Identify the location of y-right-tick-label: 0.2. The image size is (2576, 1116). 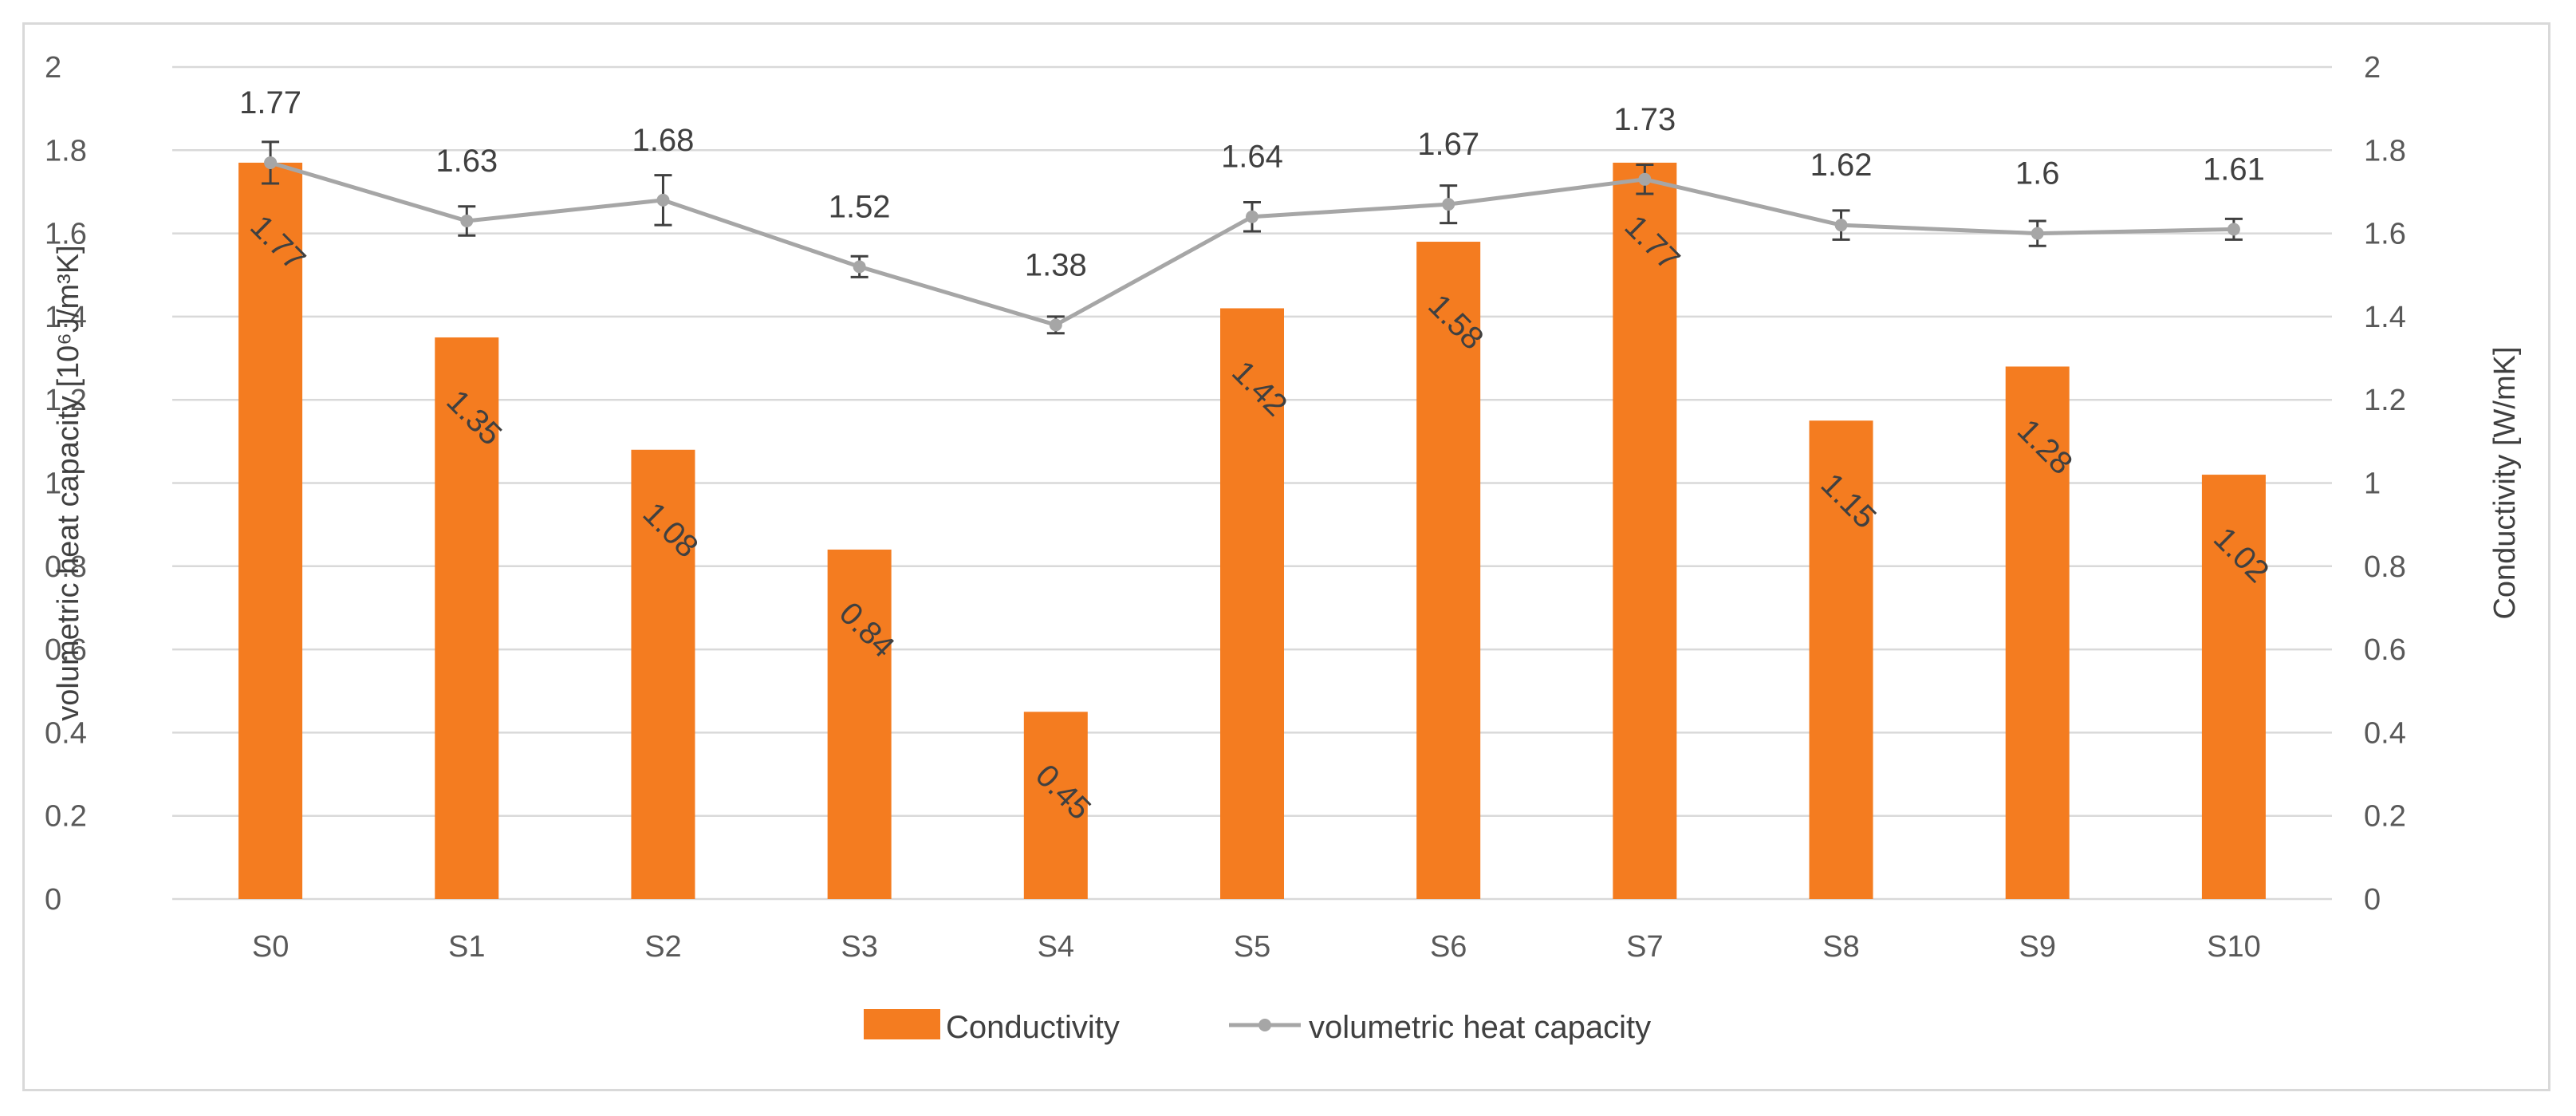
(2385, 817).